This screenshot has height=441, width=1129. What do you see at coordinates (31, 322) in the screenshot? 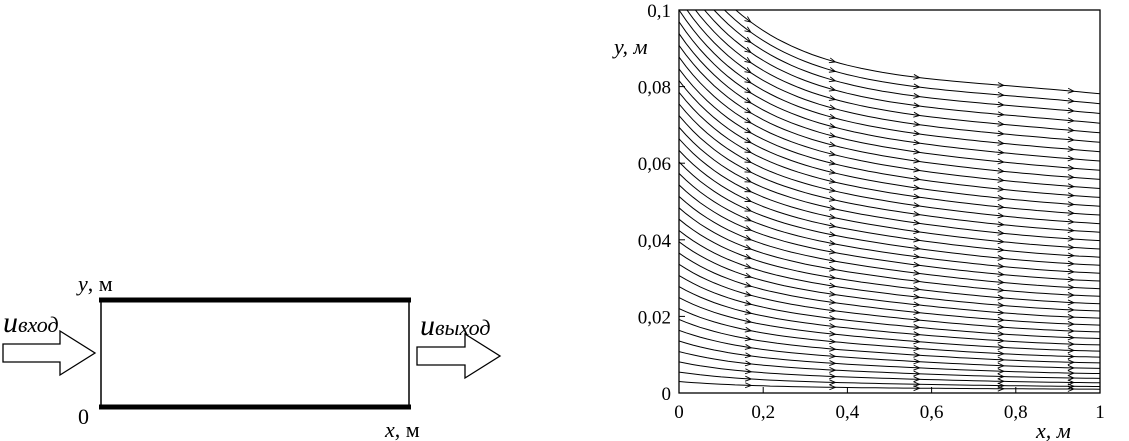
I see `inlet-label: uвход` at bounding box center [31, 322].